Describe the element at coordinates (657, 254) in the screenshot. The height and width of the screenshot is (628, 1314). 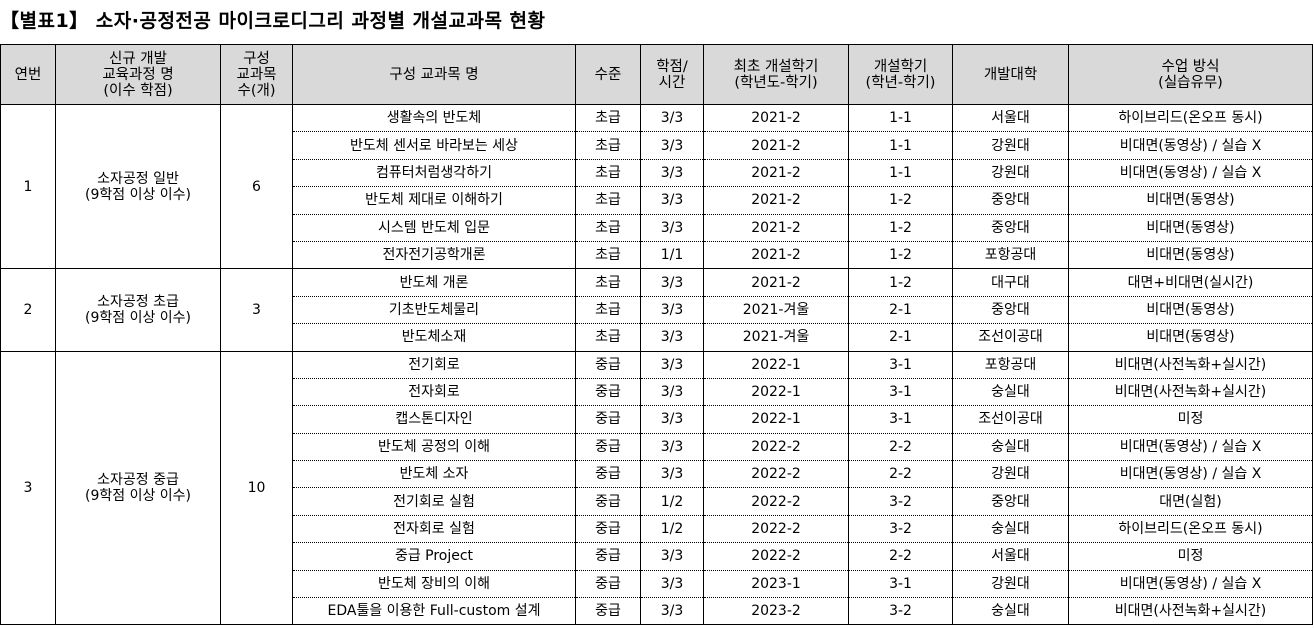
I see `table-row: 전자전기공학개론 초급 1/1 2021-2 1-2 포항공대 비대면(동영상)` at that location.